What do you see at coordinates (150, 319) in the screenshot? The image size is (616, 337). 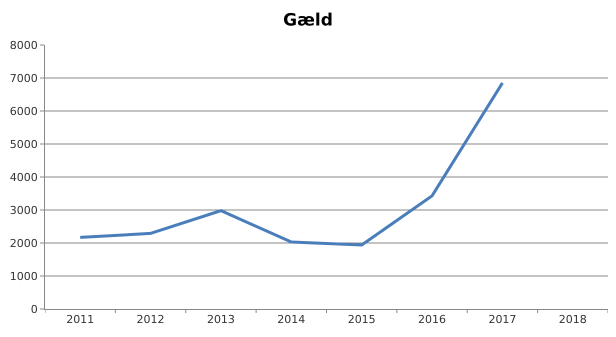 I see `x-tick-label: 2012` at bounding box center [150, 319].